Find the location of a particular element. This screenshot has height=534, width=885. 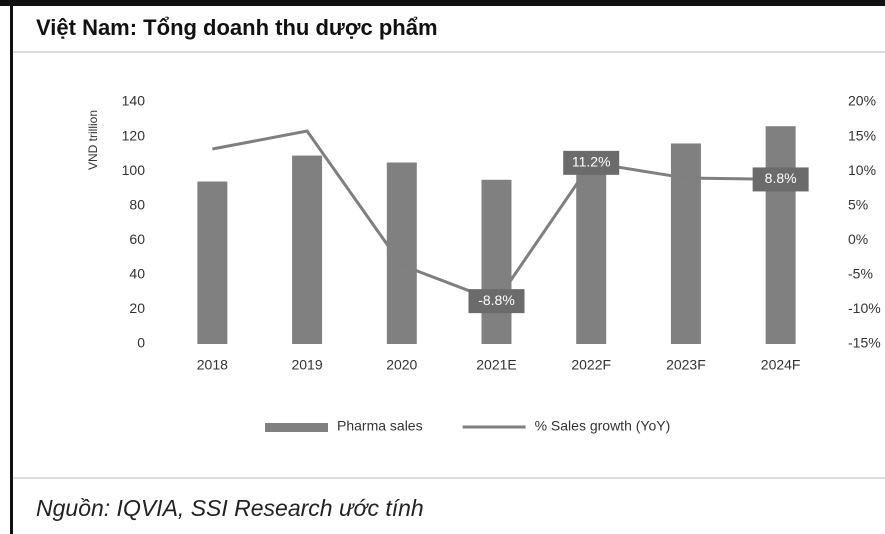

source: Nguồn: IQVIA, SSI Research ước tính is located at coordinates (230, 508).